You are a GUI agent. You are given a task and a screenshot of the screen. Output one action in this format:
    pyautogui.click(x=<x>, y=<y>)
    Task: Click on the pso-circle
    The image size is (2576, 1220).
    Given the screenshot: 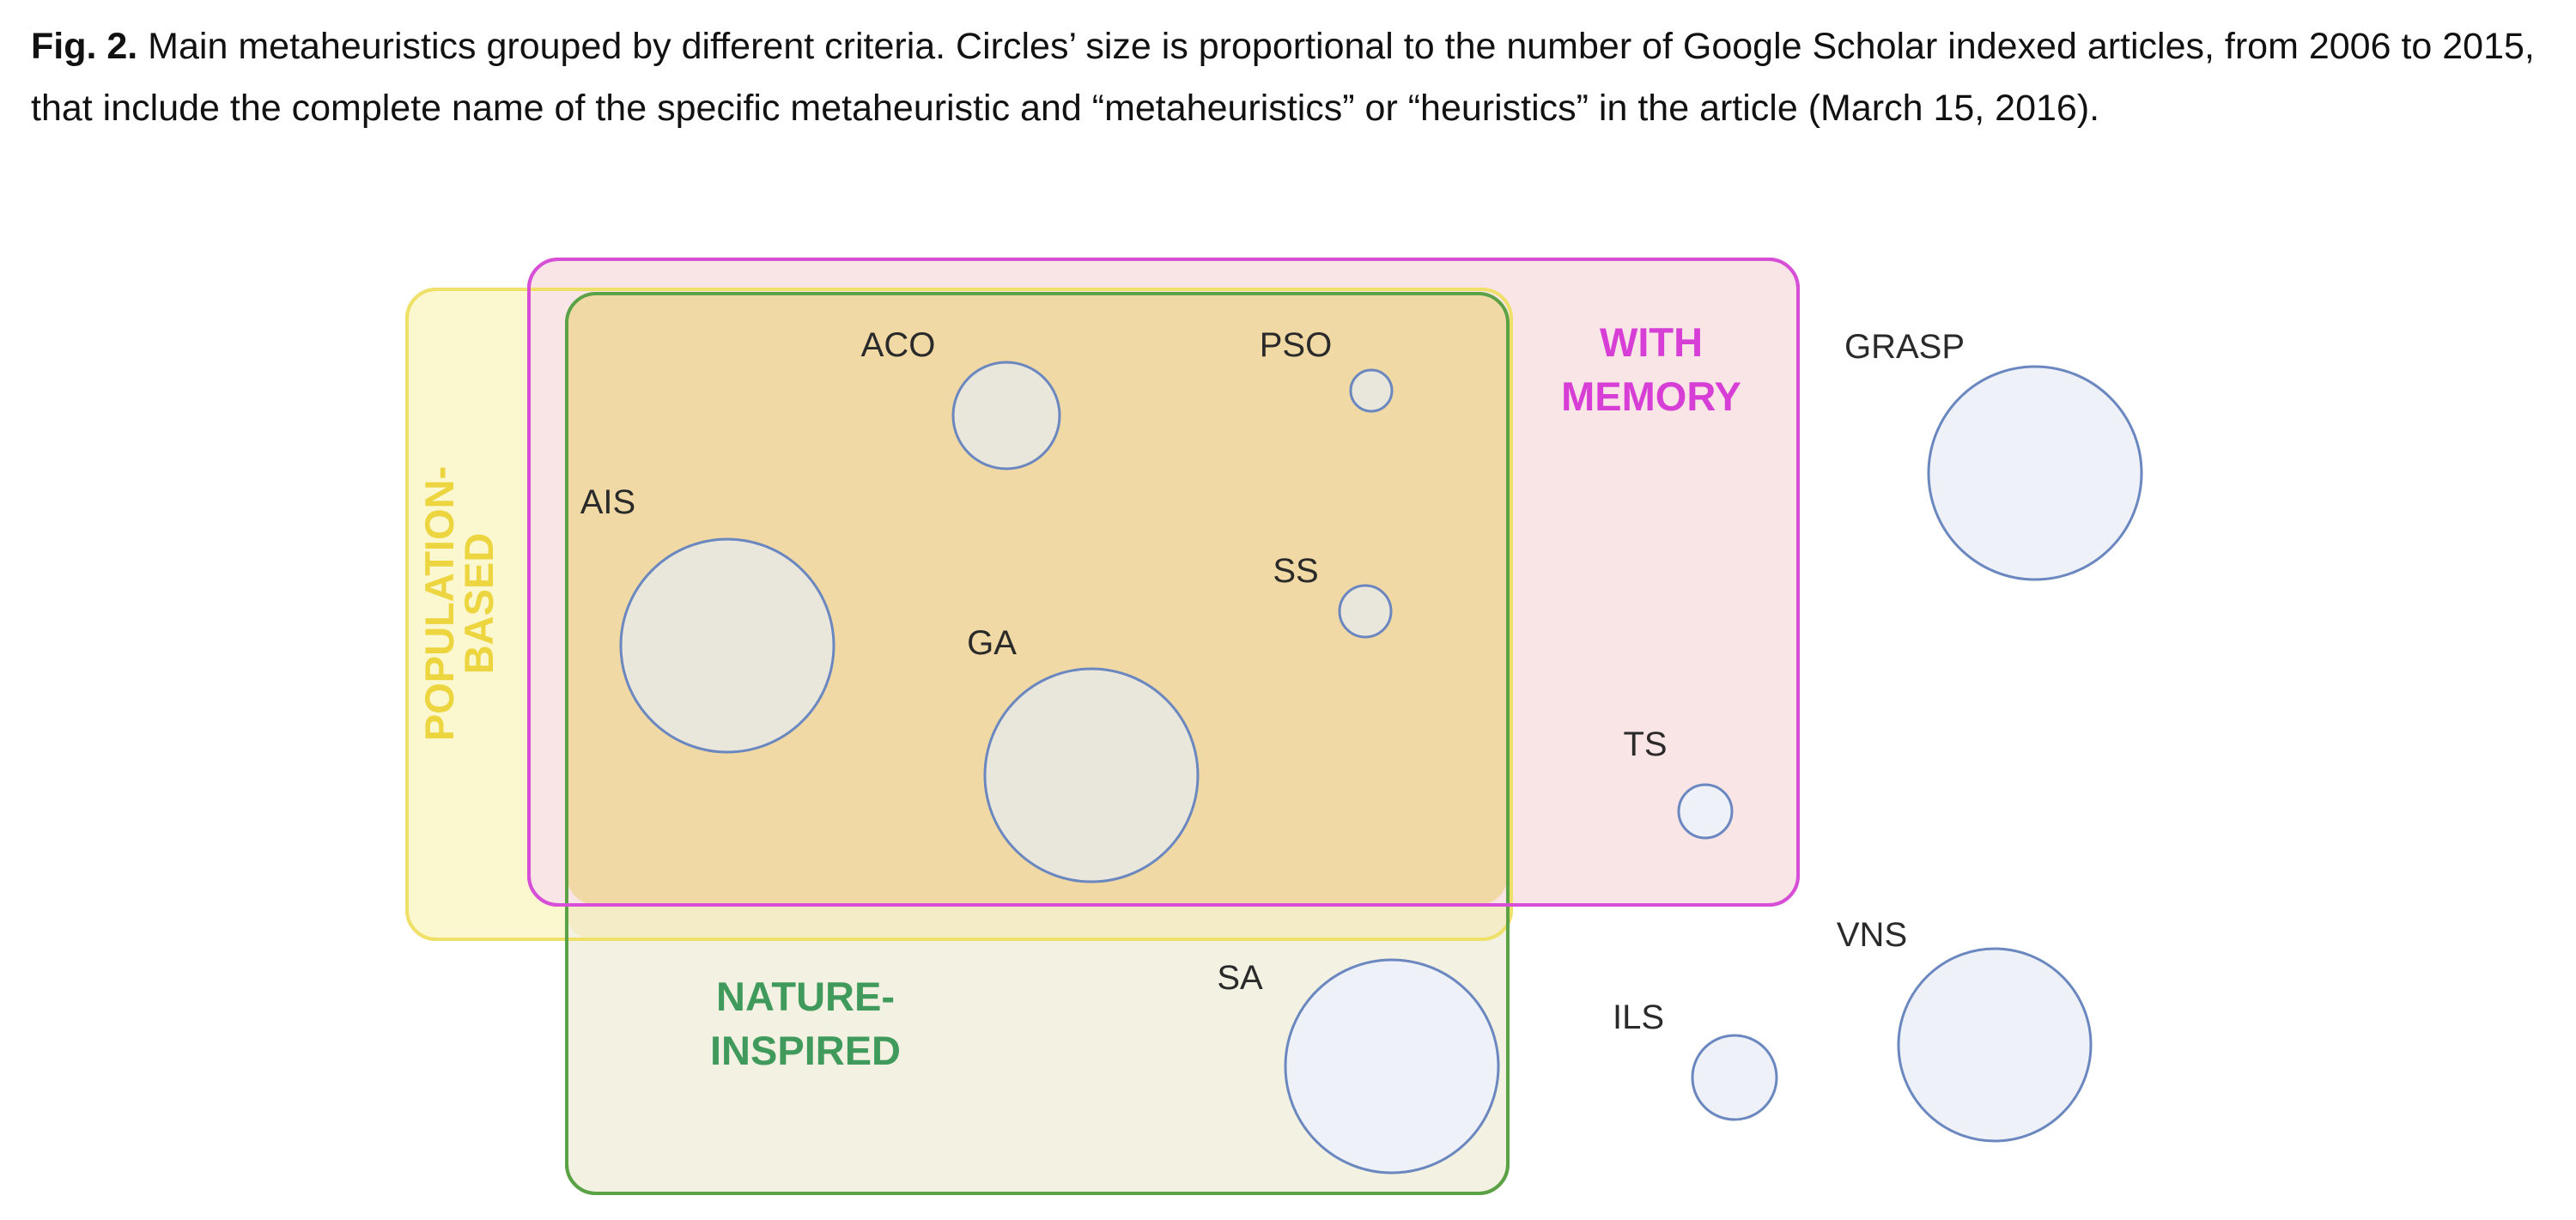 What is the action you would take?
    pyautogui.click(x=1371, y=390)
    